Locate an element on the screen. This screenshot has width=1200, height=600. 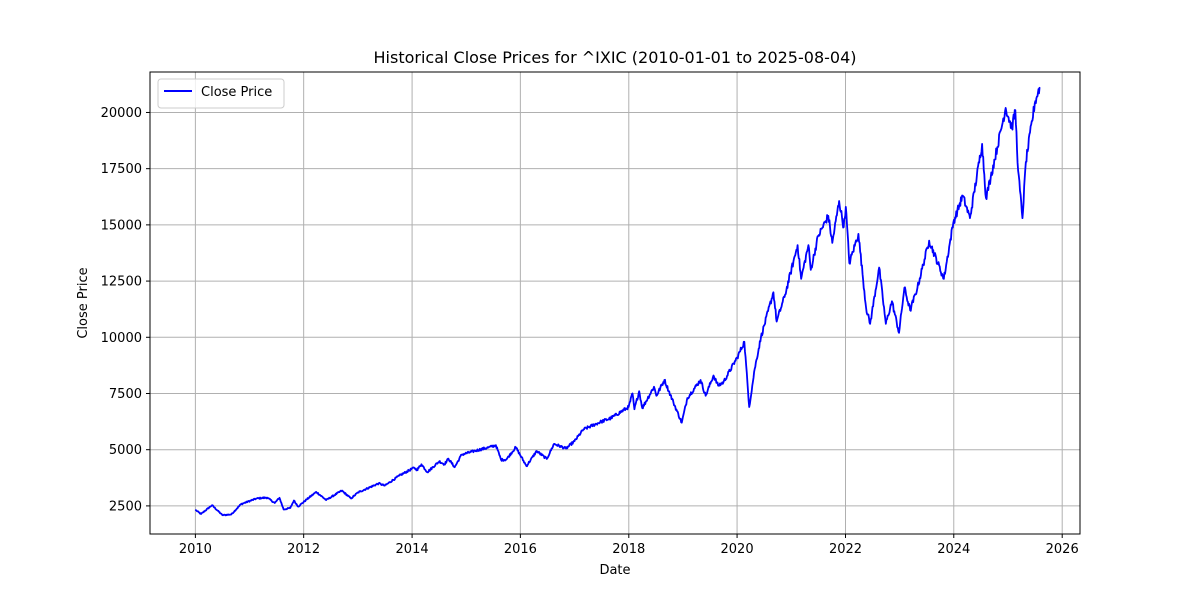
x-tick-label-2018: 2018 is located at coordinates (628, 549).